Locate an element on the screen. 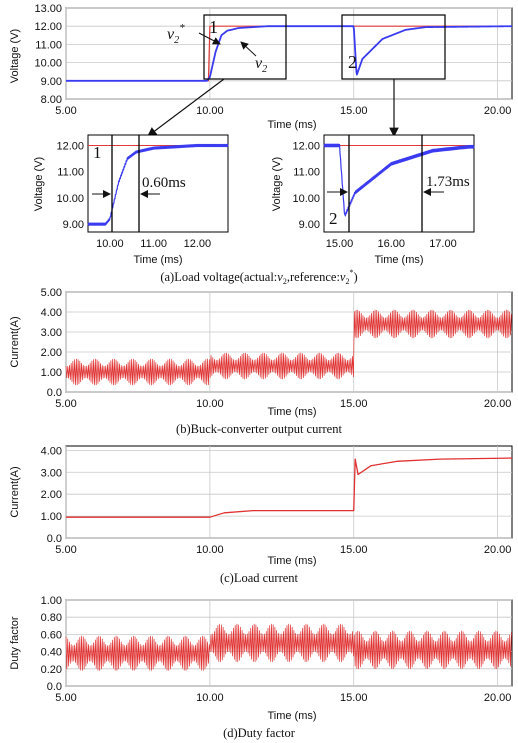 Image resolution: width=518 pixels, height=743 pixels. zoom-1-connector is located at coordinates (186, 107).